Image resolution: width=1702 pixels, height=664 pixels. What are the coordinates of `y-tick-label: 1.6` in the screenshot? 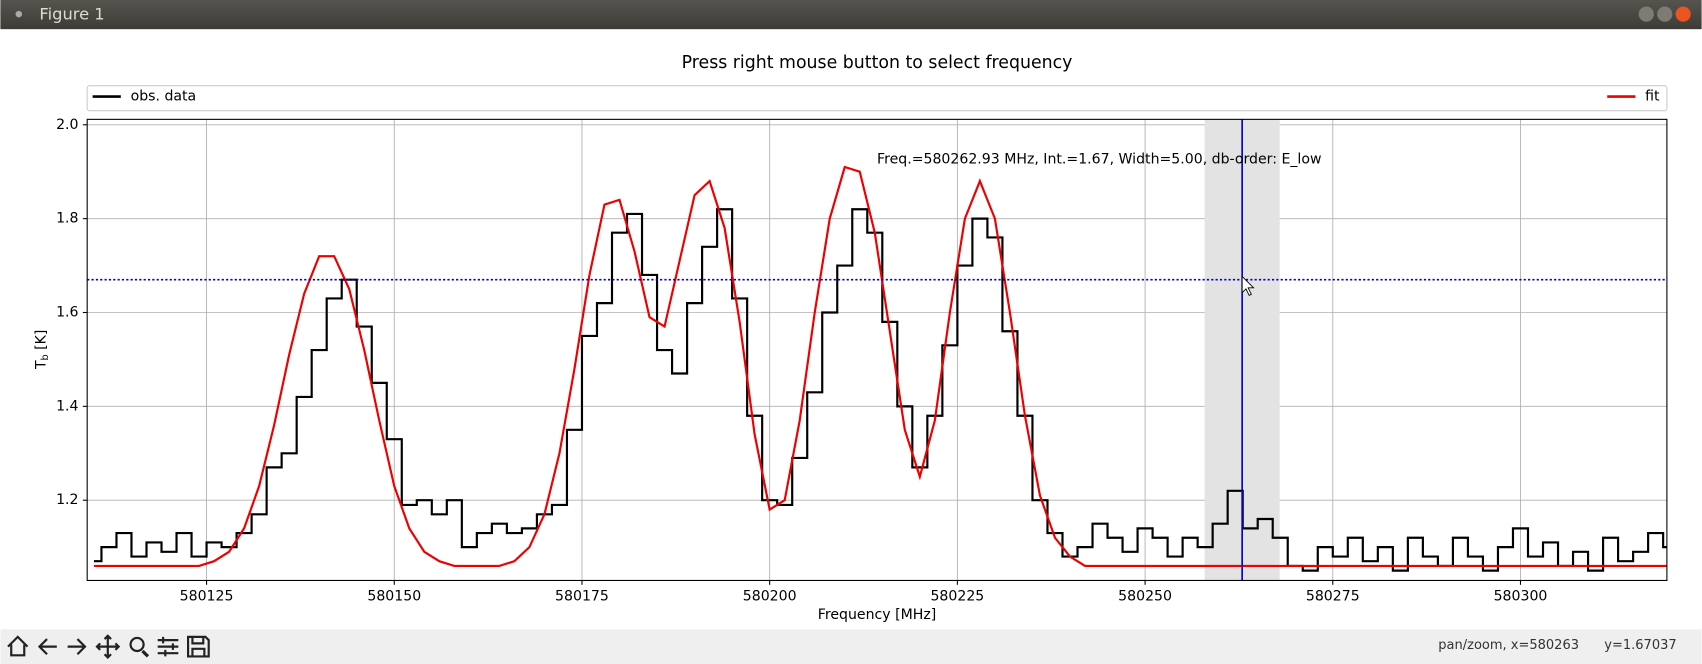 It's located at (67, 313).